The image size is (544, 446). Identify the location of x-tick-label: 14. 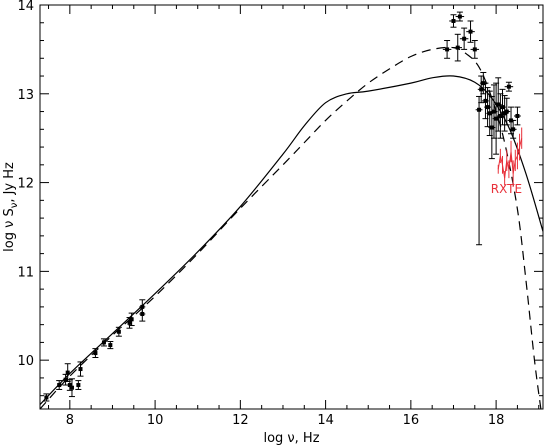
(325, 420).